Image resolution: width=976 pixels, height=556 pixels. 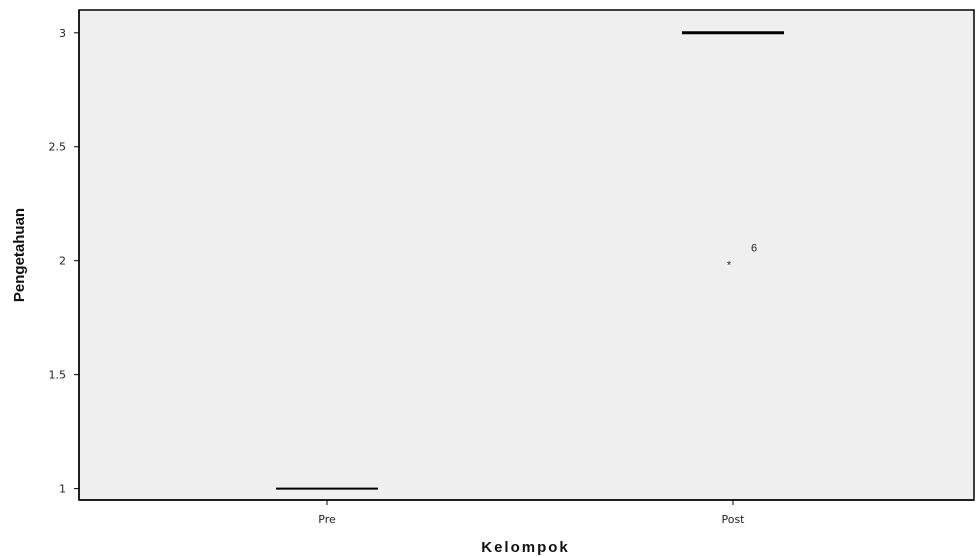 I want to click on y-tick-label: 2, so click(x=62, y=261).